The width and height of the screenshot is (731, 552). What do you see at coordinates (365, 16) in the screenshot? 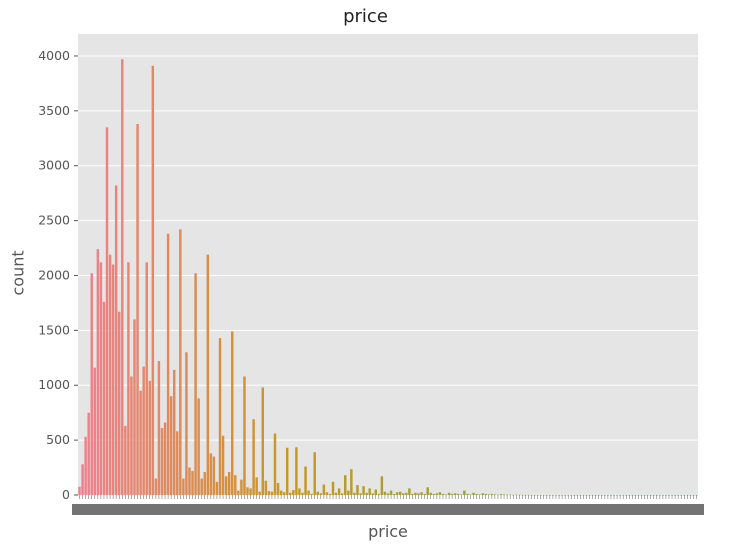
I see `chart-title: price` at bounding box center [365, 16].